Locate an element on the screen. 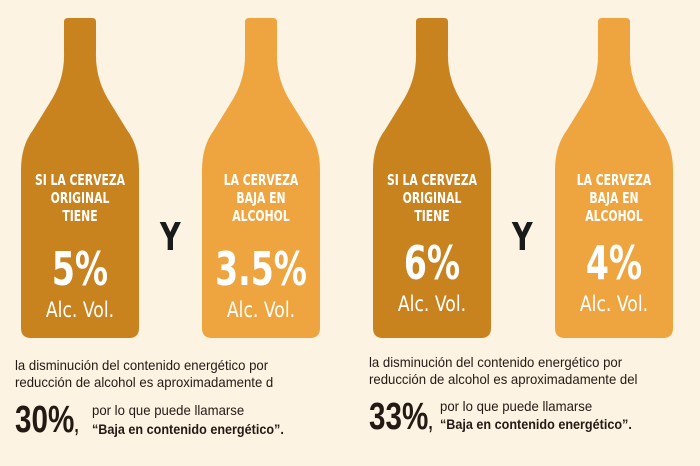  bottle-original-2-shape is located at coordinates (432, 178).